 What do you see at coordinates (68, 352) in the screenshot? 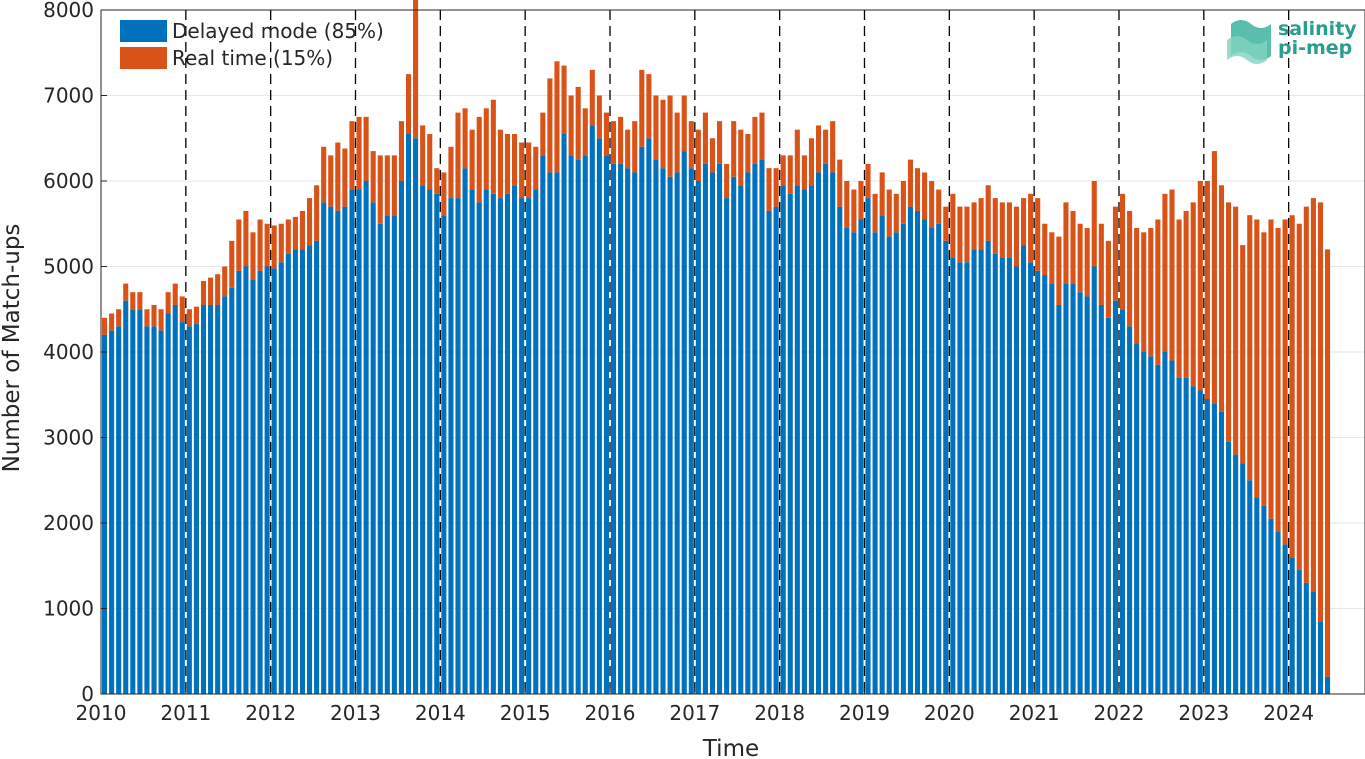
I see `y-tick-label: 4000` at bounding box center [68, 352].